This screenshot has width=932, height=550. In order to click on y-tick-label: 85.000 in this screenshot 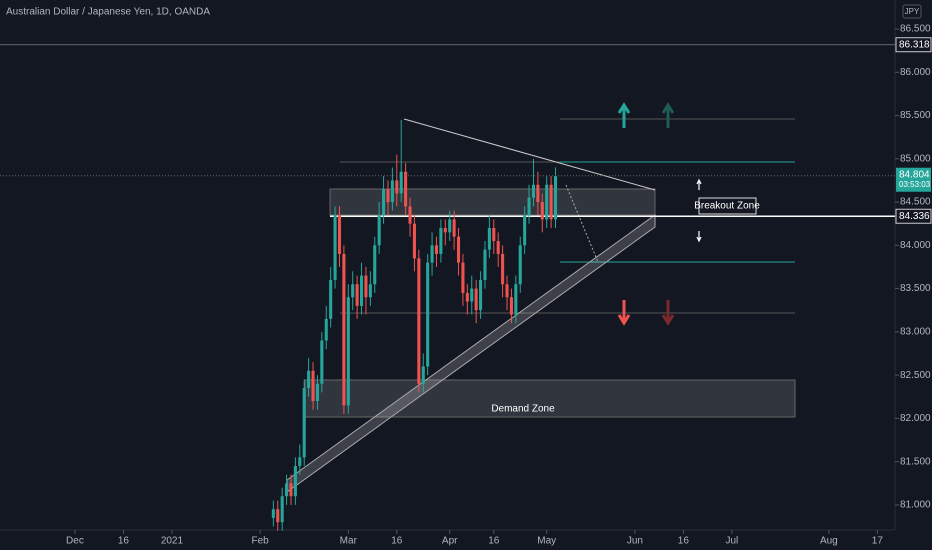, I will do `click(915, 158)`.